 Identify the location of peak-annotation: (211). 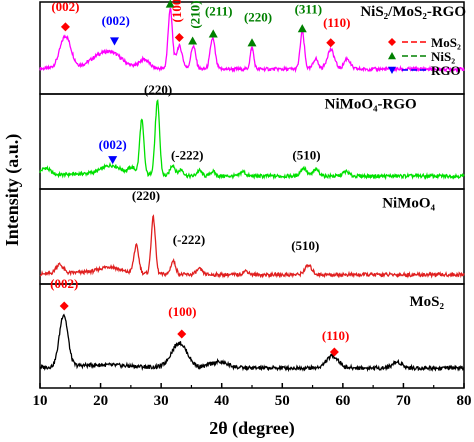
(218, 10).